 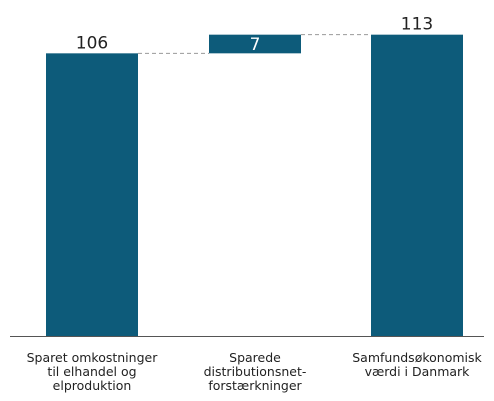 I want to click on category-label-line: til elhandel og, so click(x=91, y=371).